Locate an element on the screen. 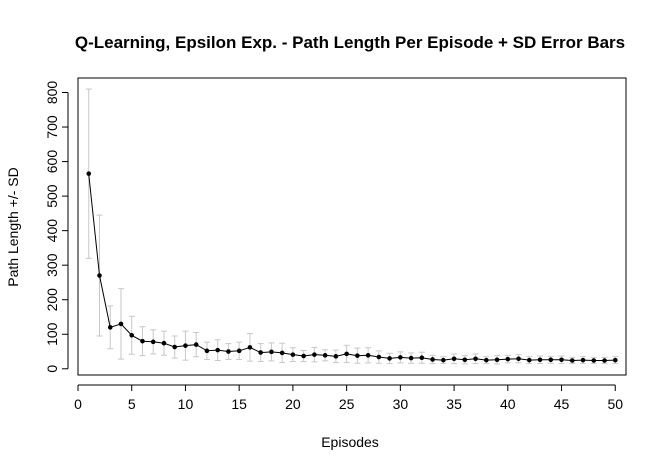 The width and height of the screenshot is (666, 472). x-tick-label: 20 is located at coordinates (293, 404).